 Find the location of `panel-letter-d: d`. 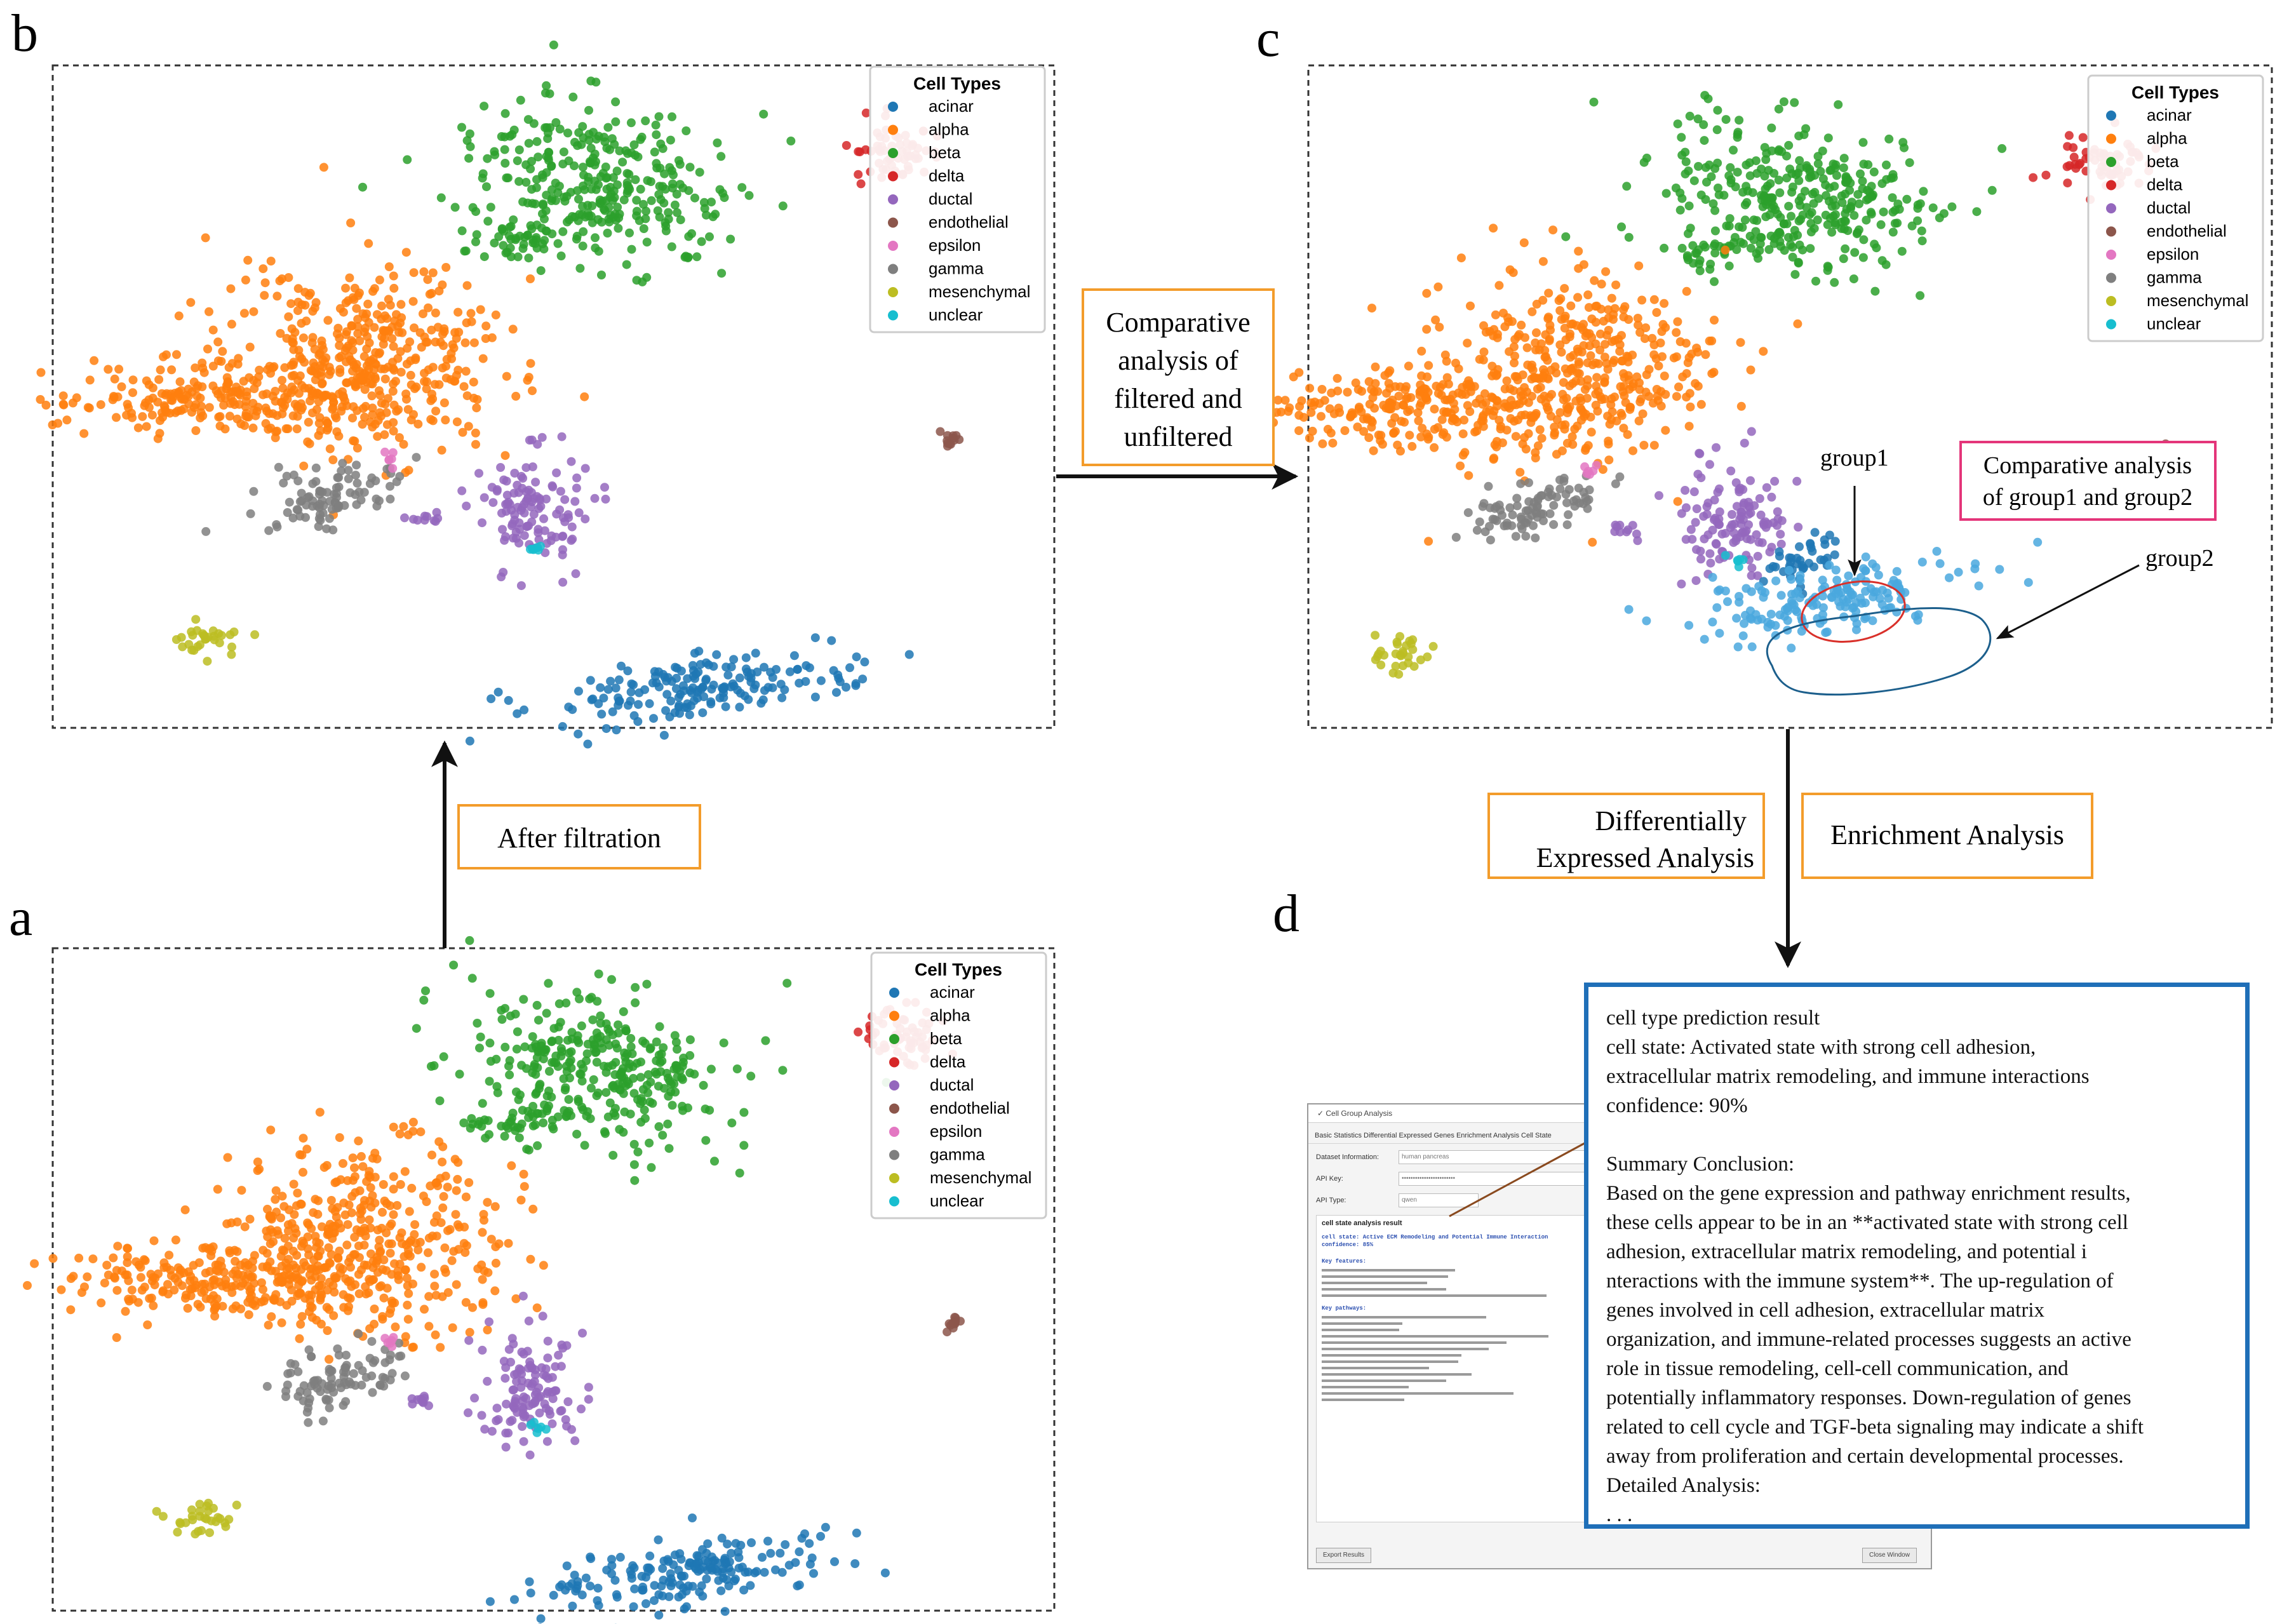

panel-letter-d: d is located at coordinates (1286, 913).